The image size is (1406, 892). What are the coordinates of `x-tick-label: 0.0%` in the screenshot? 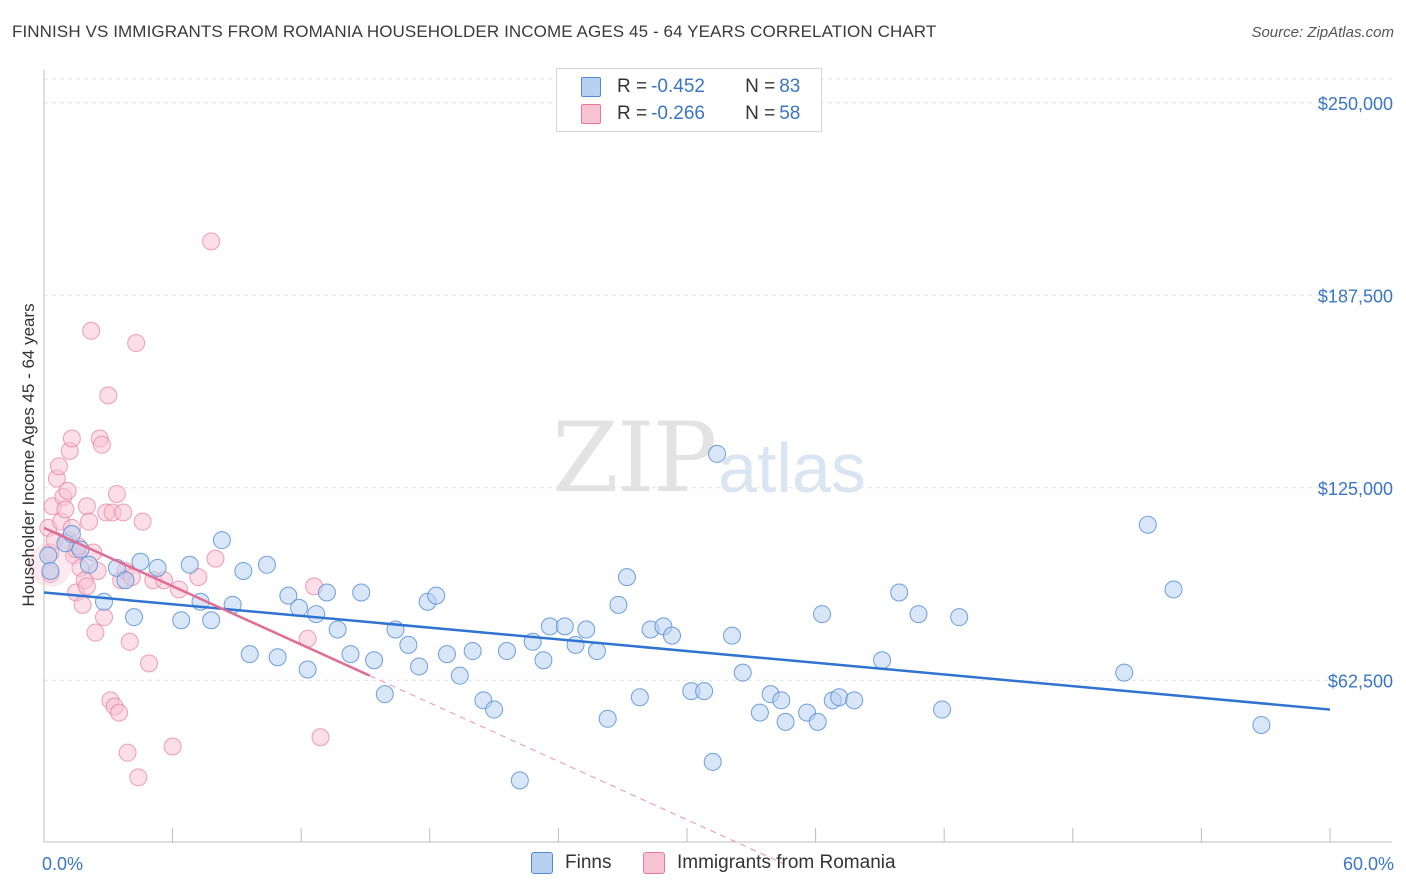 It's located at (62, 864).